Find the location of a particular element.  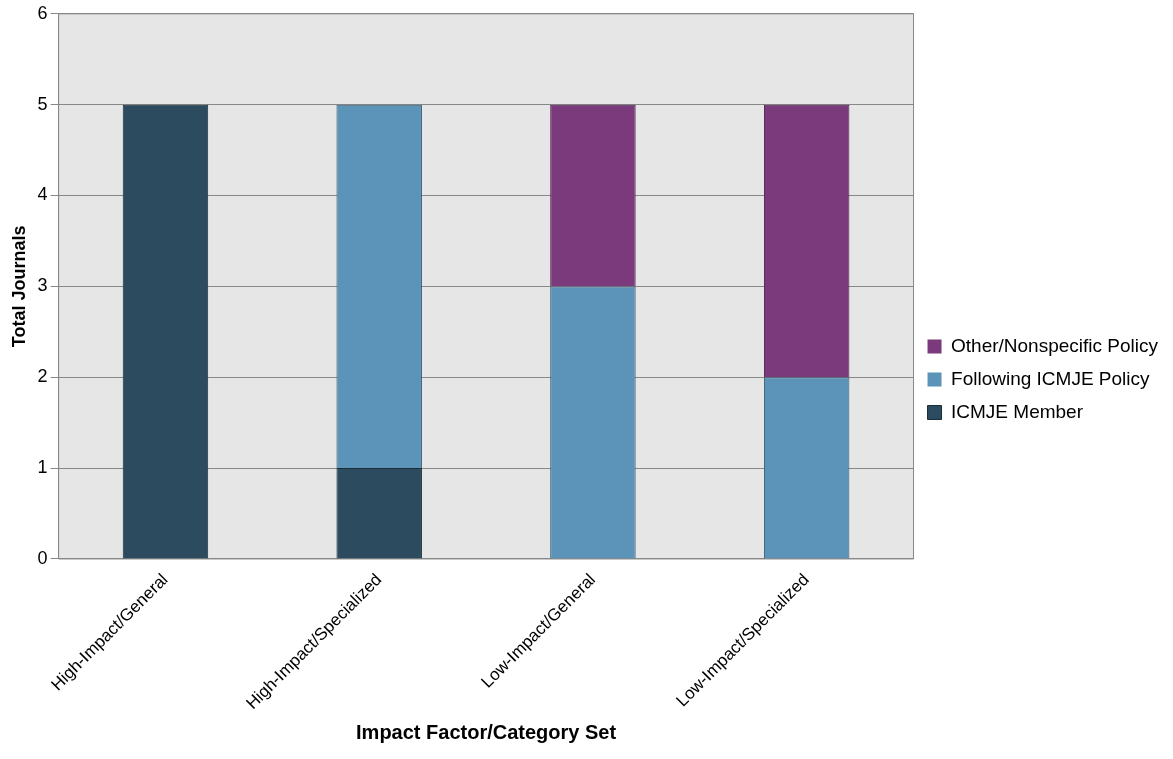

y-axis-title: Total Journals is located at coordinates (18, 286).